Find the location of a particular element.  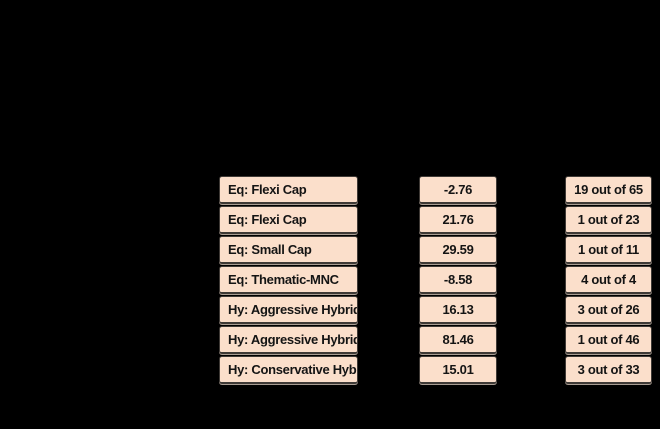

value-cell: 15.01 is located at coordinates (458, 370).